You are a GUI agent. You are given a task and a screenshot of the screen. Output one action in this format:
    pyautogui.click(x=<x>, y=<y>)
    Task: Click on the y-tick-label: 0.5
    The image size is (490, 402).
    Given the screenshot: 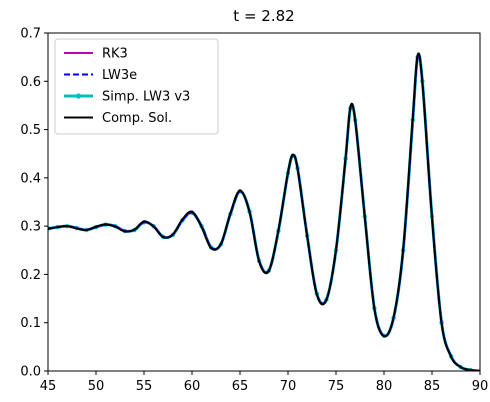 What is the action you would take?
    pyautogui.click(x=30, y=130)
    